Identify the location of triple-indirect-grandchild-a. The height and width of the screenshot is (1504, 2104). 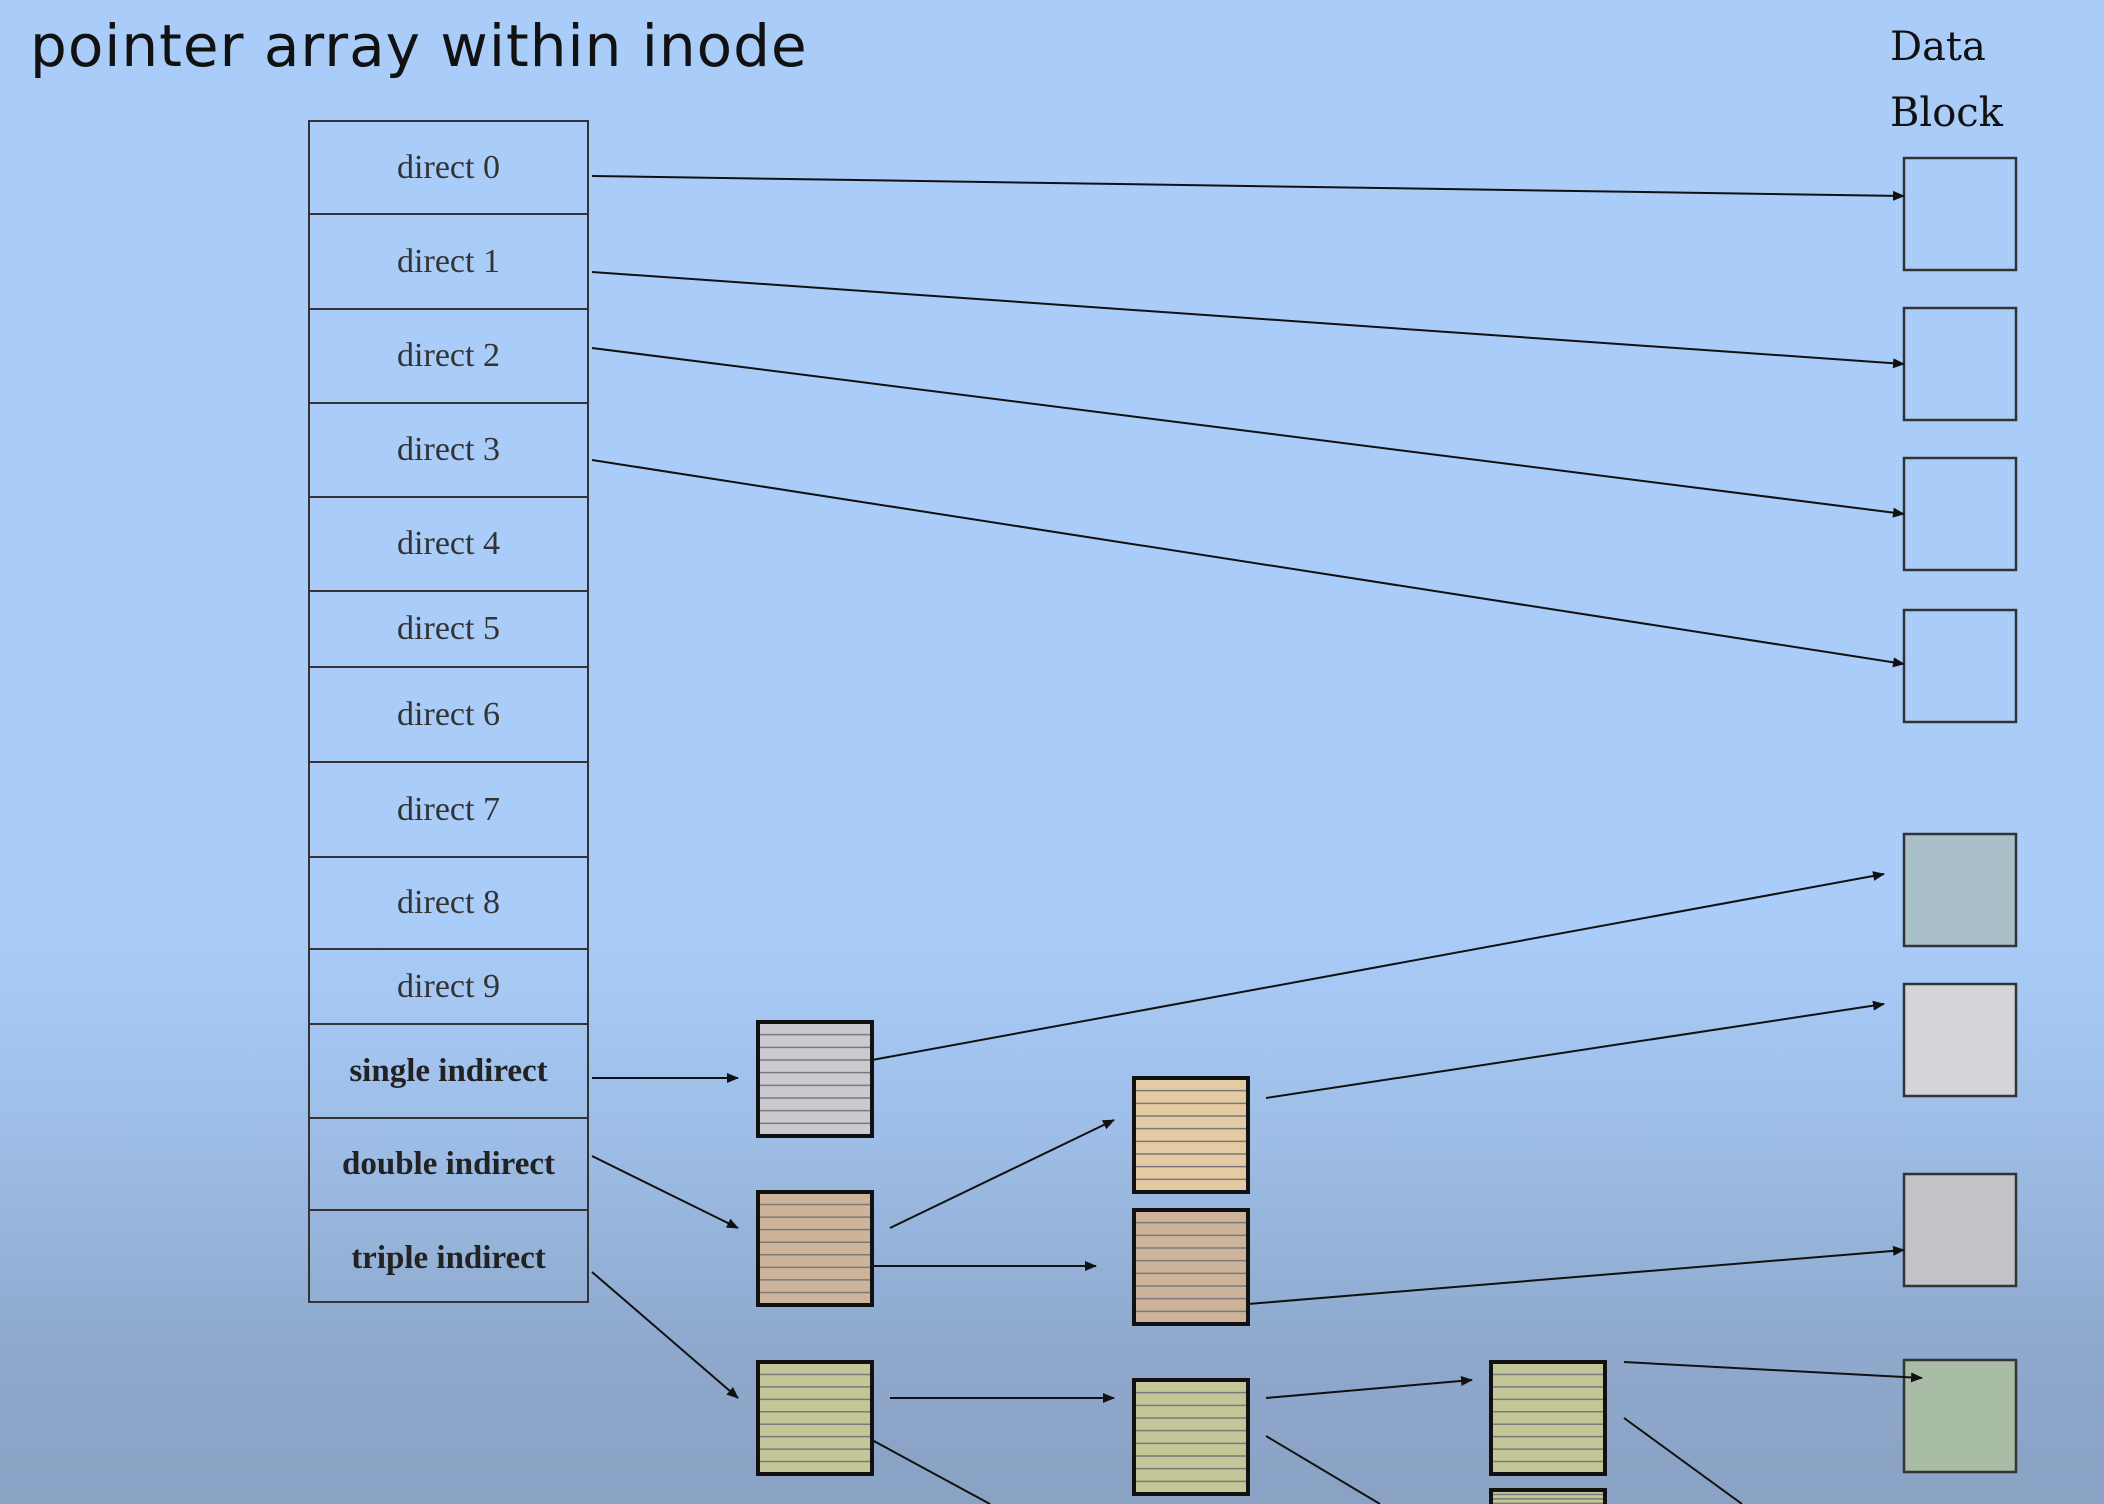
(1548, 1418).